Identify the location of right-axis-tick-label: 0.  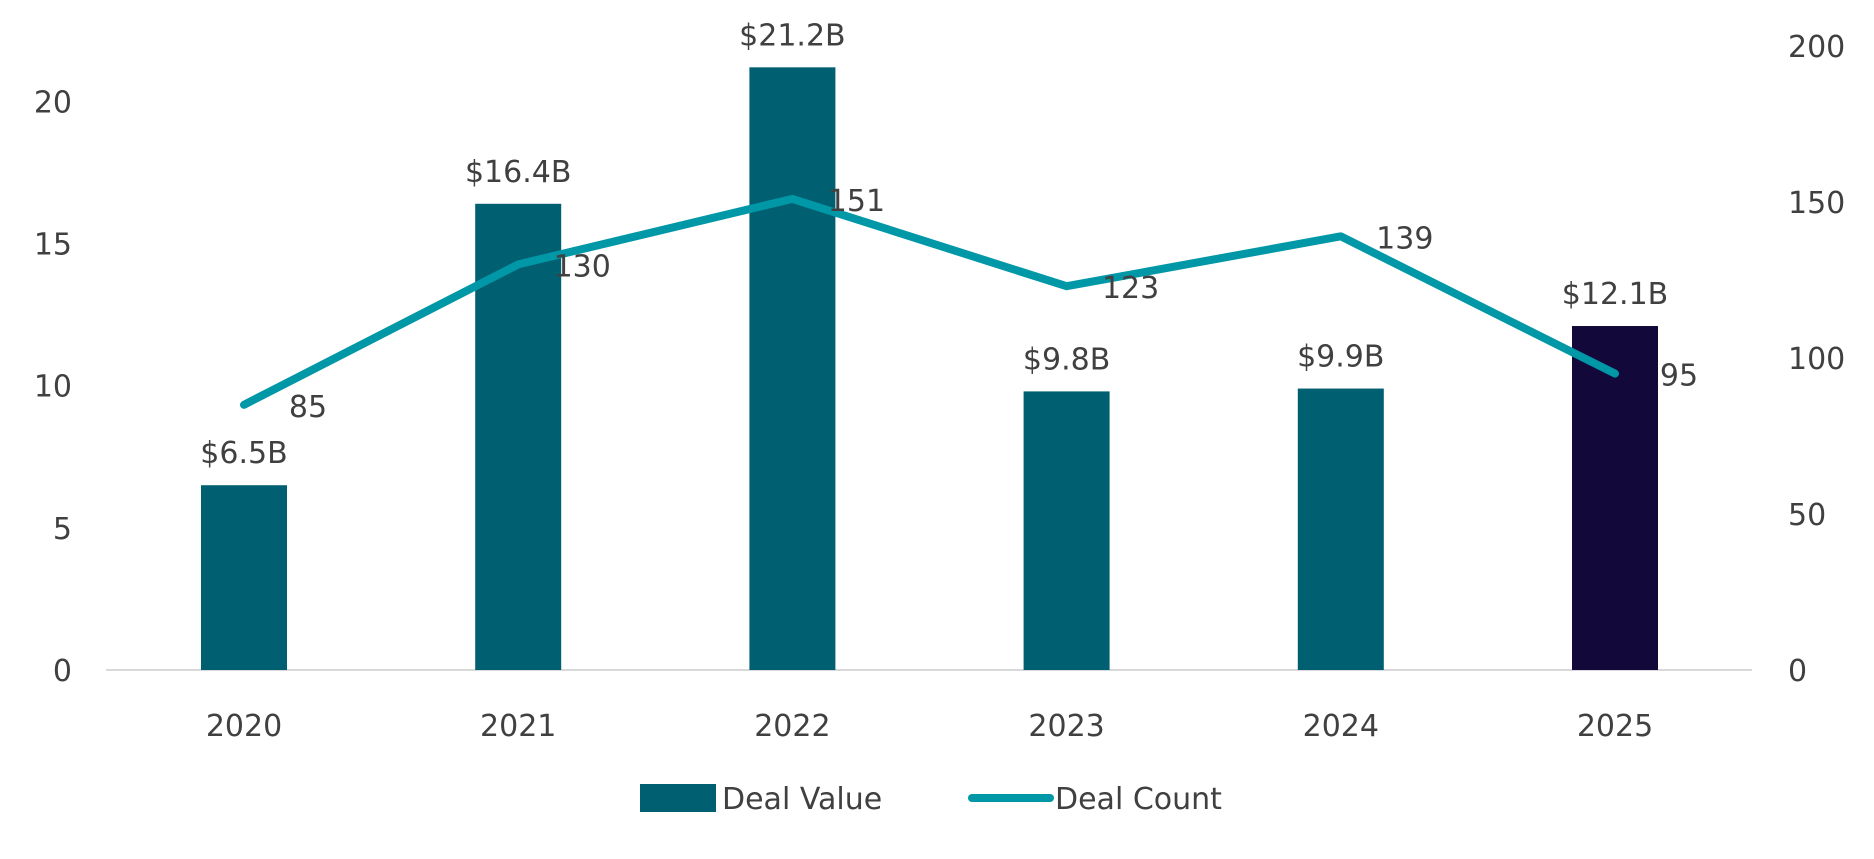
(1797, 671).